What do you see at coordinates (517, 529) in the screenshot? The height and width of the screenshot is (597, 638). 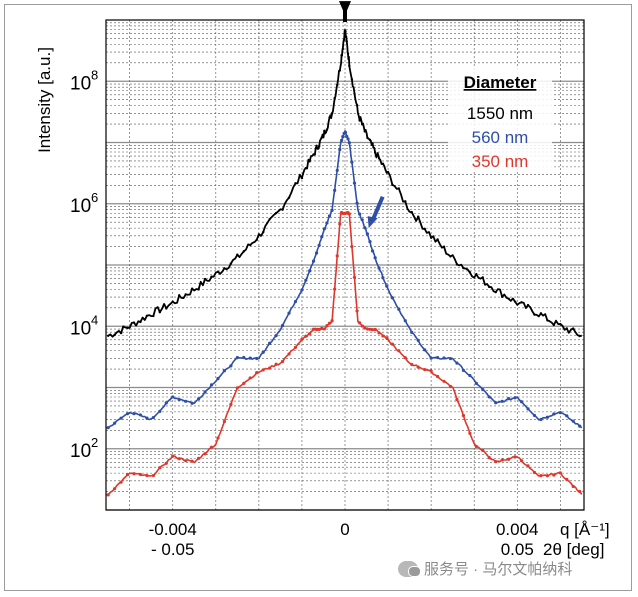 I see `x-tick-label-q: 0.004` at bounding box center [517, 529].